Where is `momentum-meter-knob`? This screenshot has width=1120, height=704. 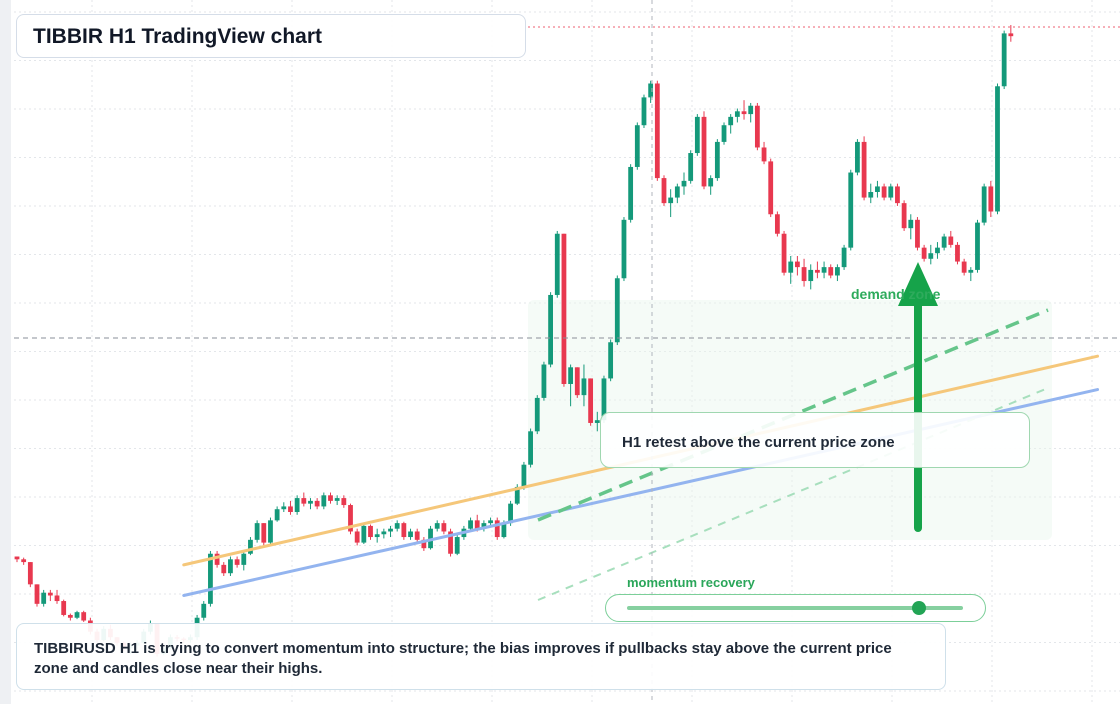
momentum-meter-knob is located at coordinates (919, 608).